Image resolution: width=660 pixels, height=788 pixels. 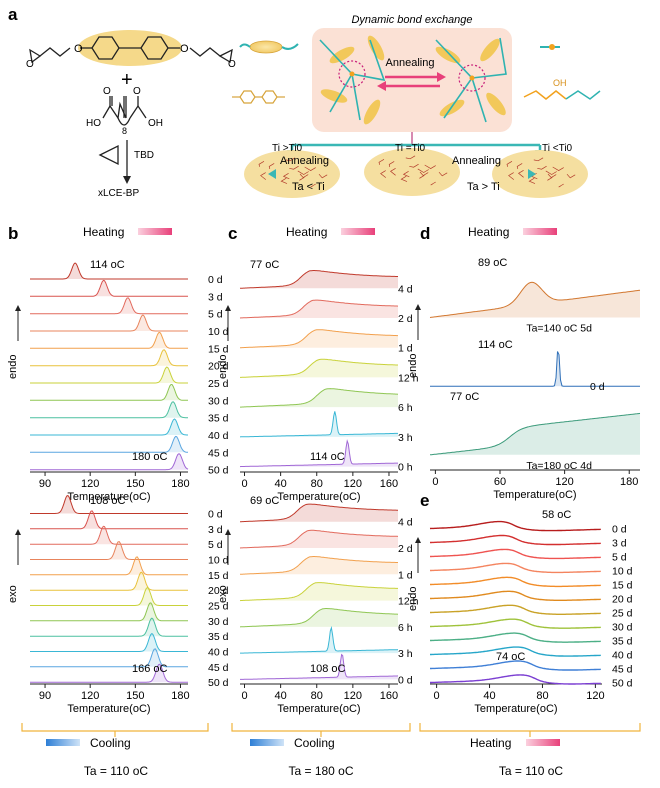 I want to click on heating-arrow-c, so click(x=358, y=231).